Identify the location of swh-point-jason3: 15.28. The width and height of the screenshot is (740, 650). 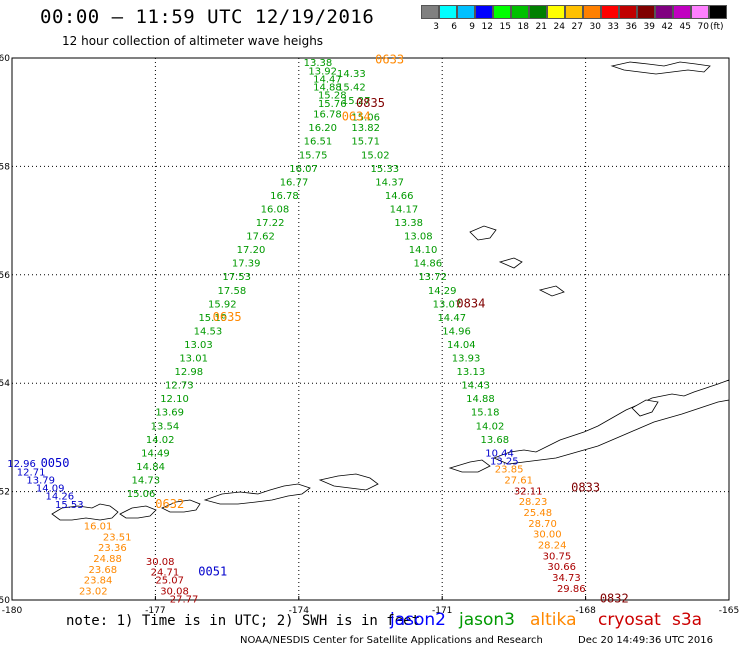
(332, 96).